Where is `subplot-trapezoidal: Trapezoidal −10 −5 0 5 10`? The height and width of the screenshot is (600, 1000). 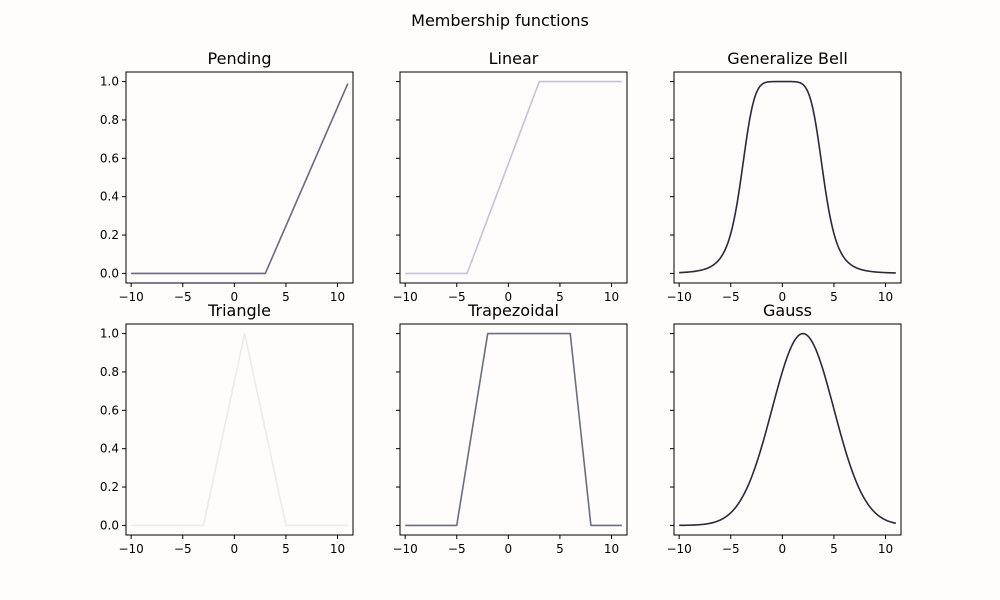 subplot-trapezoidal: Trapezoidal −10 −5 0 5 10 is located at coordinates (510, 428).